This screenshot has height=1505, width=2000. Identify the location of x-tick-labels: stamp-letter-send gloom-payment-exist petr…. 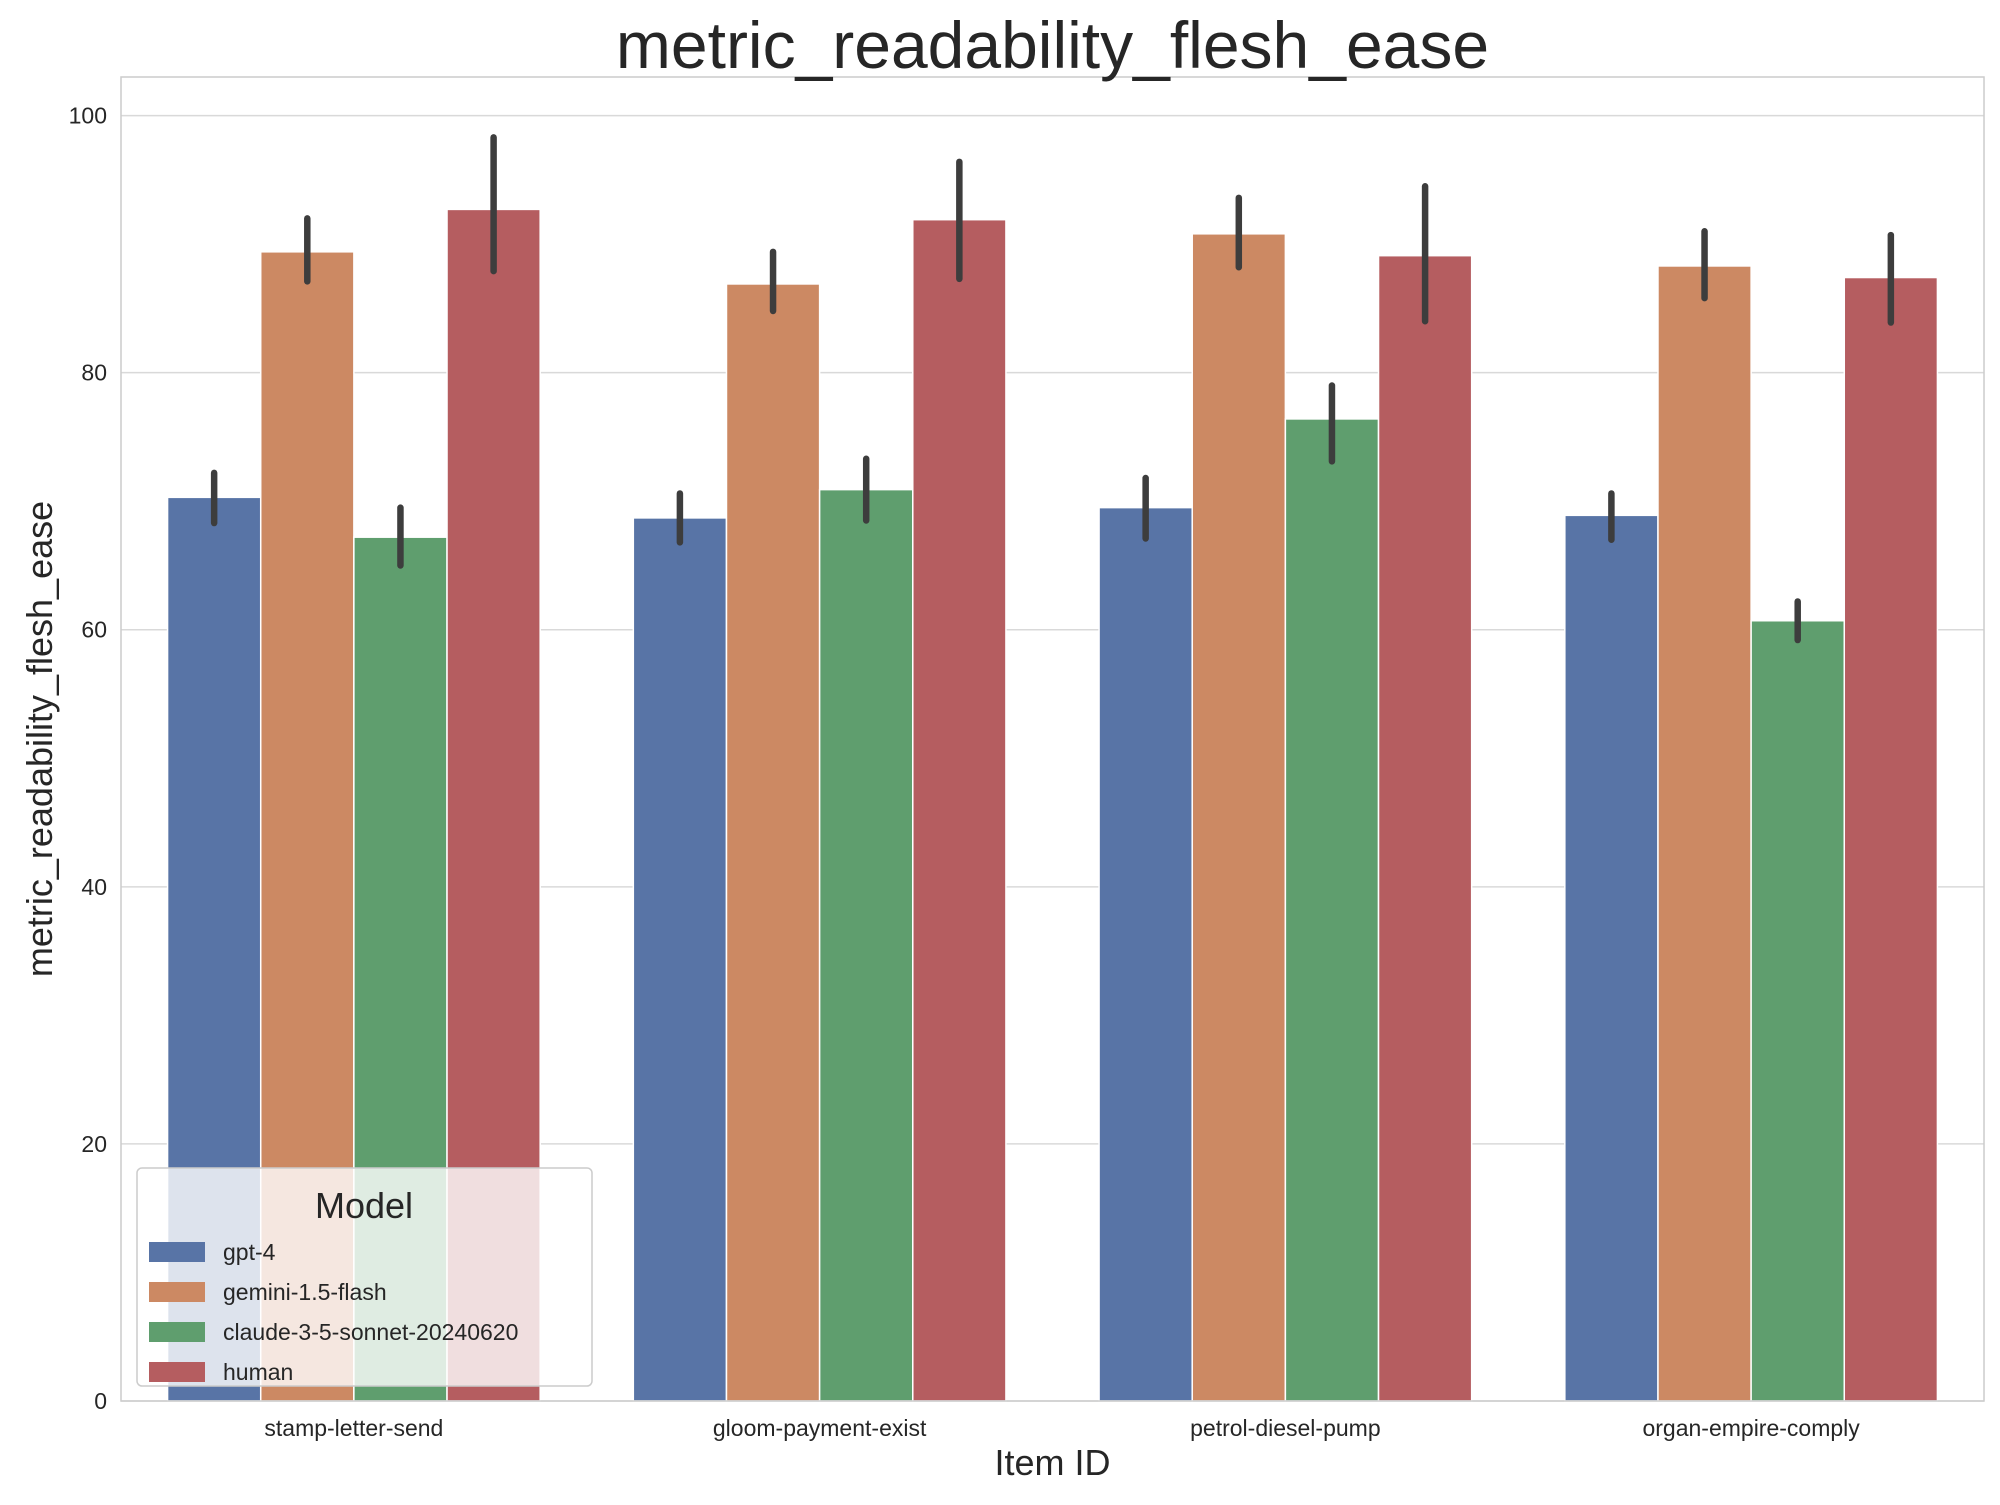
(1062, 1428).